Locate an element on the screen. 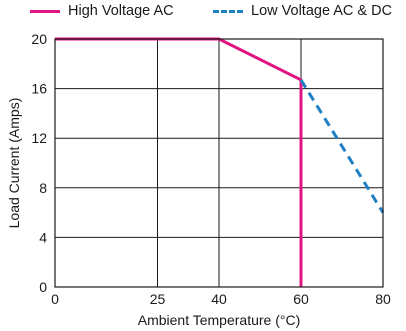 The width and height of the screenshot is (406, 331). legend-item-low-voltage-ac-dc: Low Voltage AC & DC is located at coordinates (302, 11).